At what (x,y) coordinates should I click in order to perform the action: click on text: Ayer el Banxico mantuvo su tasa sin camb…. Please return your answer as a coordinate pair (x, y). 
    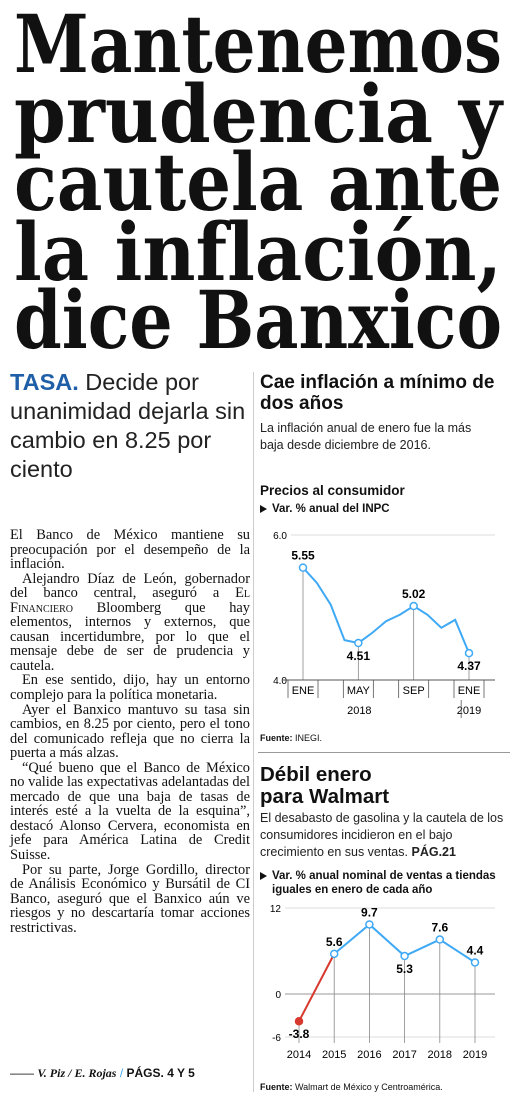
    Looking at the image, I should click on (130, 731).